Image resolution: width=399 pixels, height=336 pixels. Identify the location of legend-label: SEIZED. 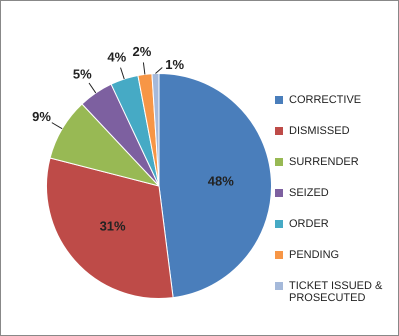
(309, 193).